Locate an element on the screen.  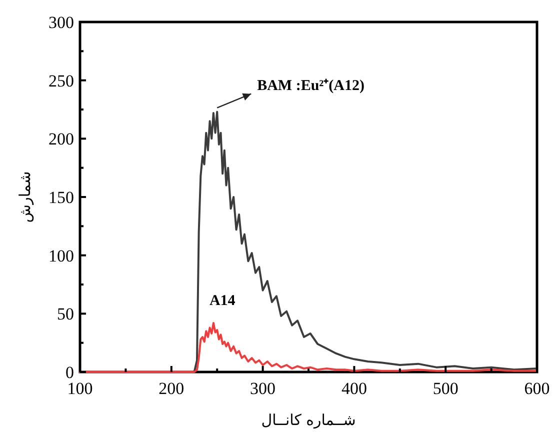
x-axis-title: شــماره کانــال is located at coordinates (308, 420).